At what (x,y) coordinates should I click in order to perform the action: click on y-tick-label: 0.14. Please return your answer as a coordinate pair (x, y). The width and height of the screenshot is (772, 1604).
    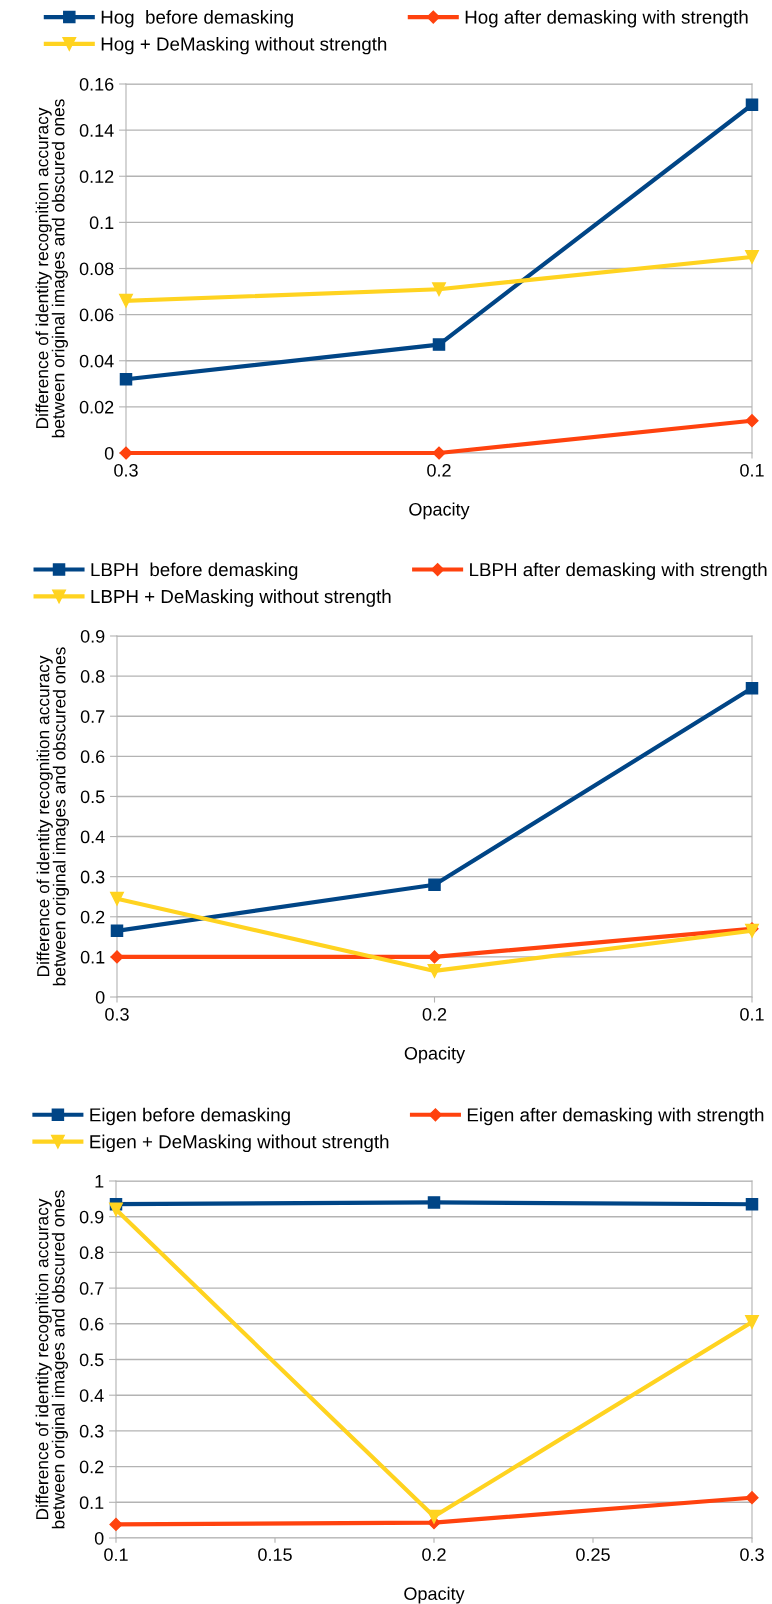
    Looking at the image, I should click on (96, 130).